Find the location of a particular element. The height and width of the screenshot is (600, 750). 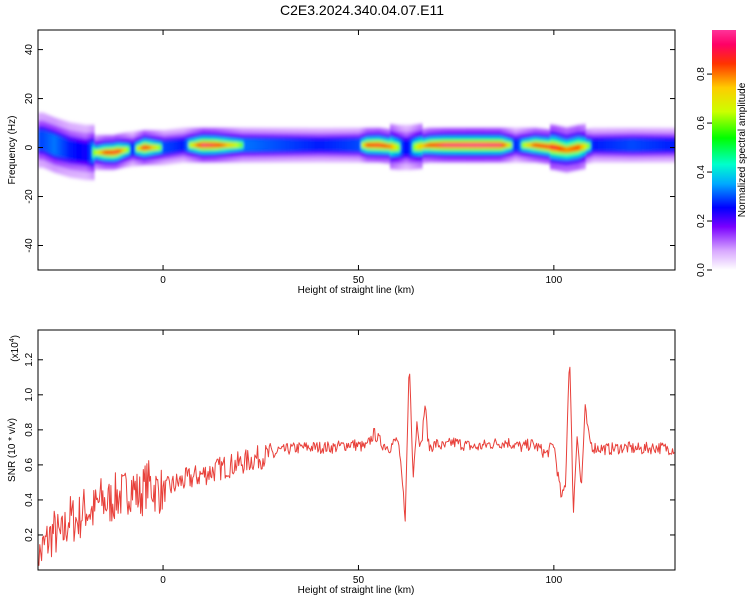

snr-y-tick-label: 0.4 is located at coordinates (29, 500).